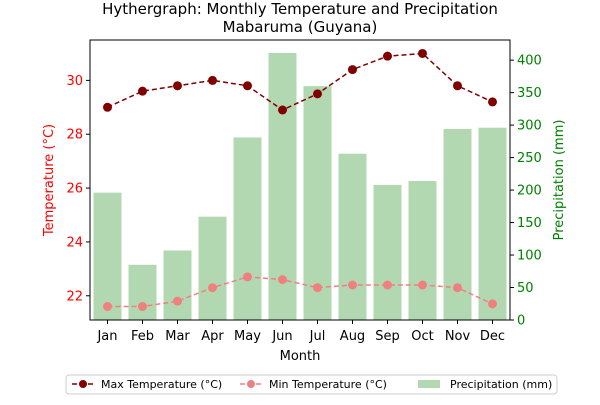 This screenshot has height=405, width=600. Describe the element at coordinates (300, 332) in the screenshot. I see `x-axis: Jan Feb Mar Apr May Jun Jul Aug Sep Oct Nov Dec` at that location.